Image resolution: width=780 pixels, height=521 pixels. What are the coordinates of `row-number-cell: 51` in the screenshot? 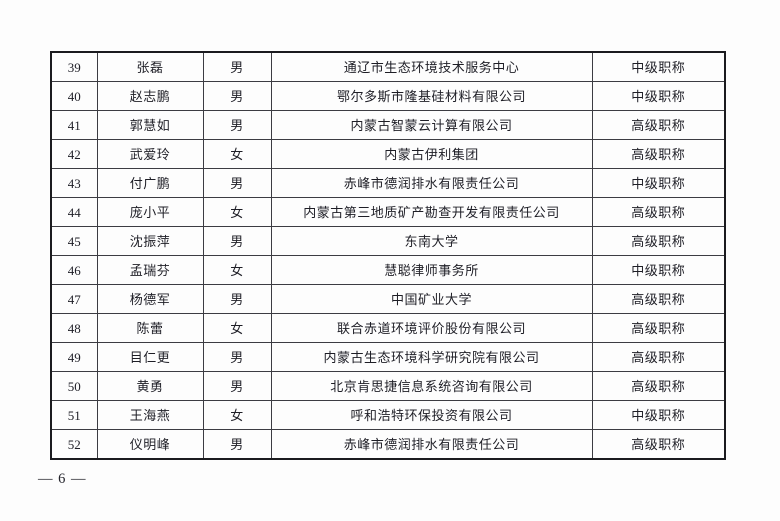 It's located at (74, 415).